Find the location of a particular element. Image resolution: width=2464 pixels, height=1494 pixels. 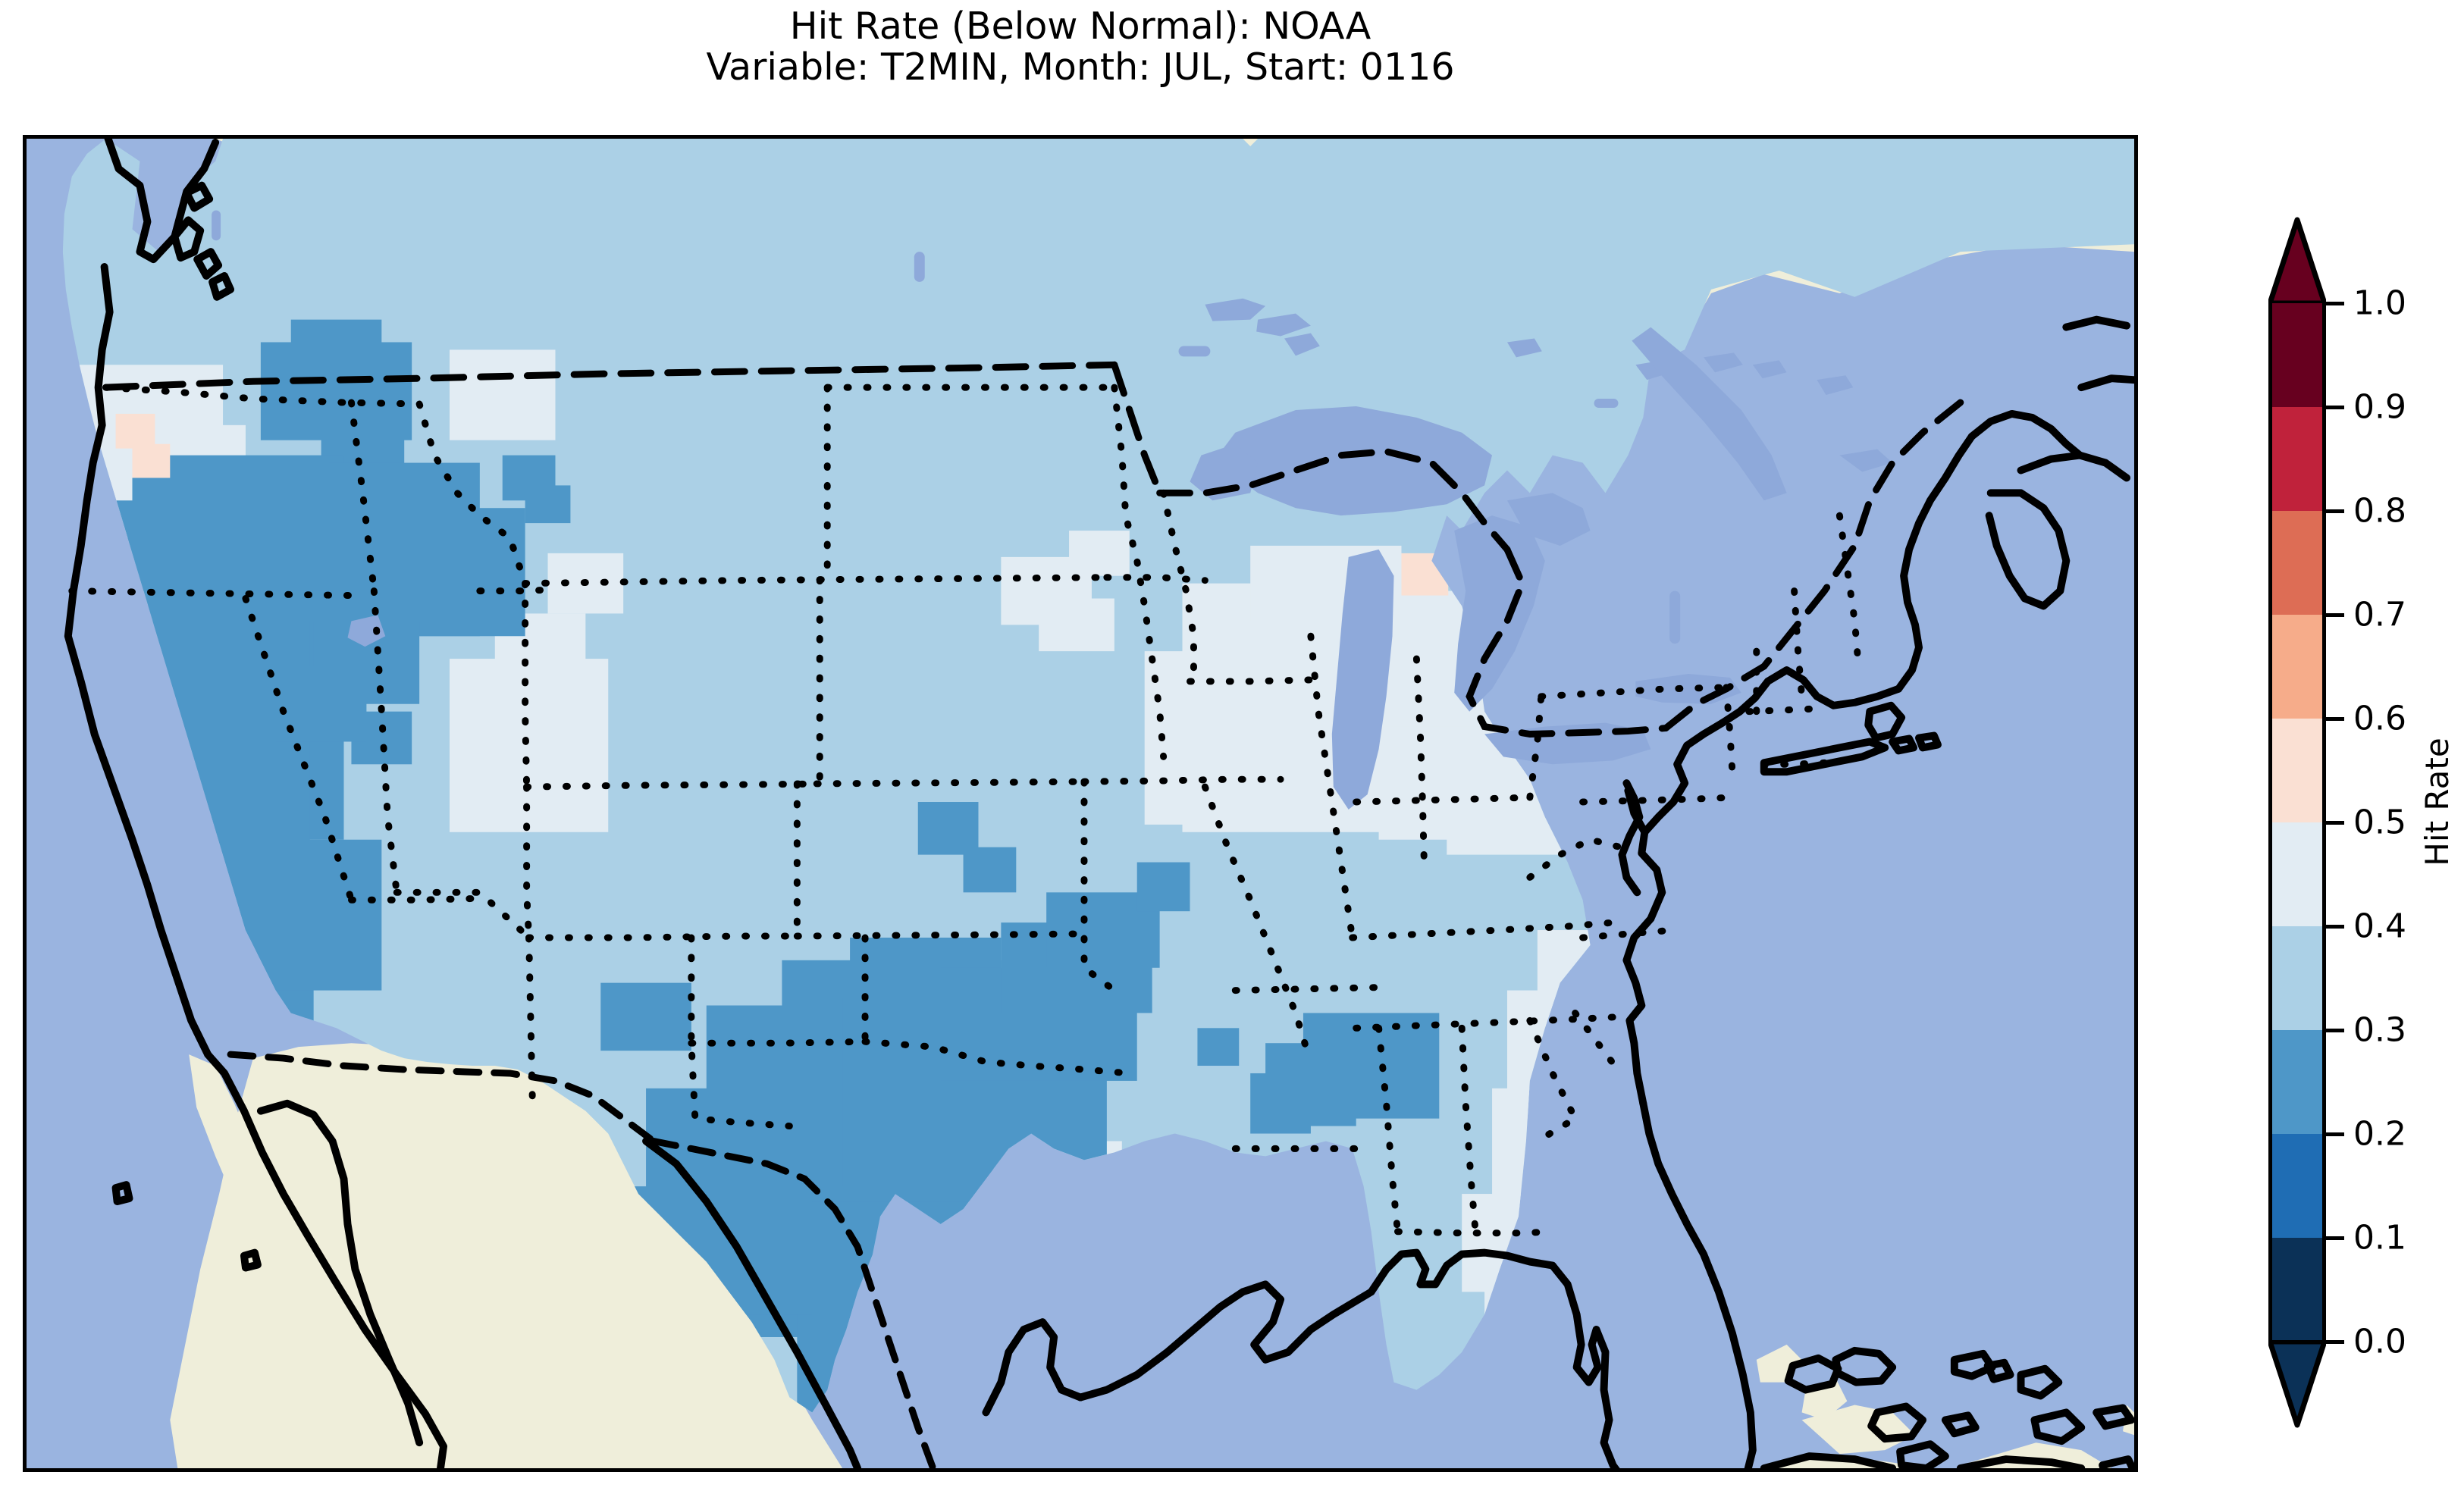

colorbar-axis-label: Hit Rate is located at coordinates (2437, 802).